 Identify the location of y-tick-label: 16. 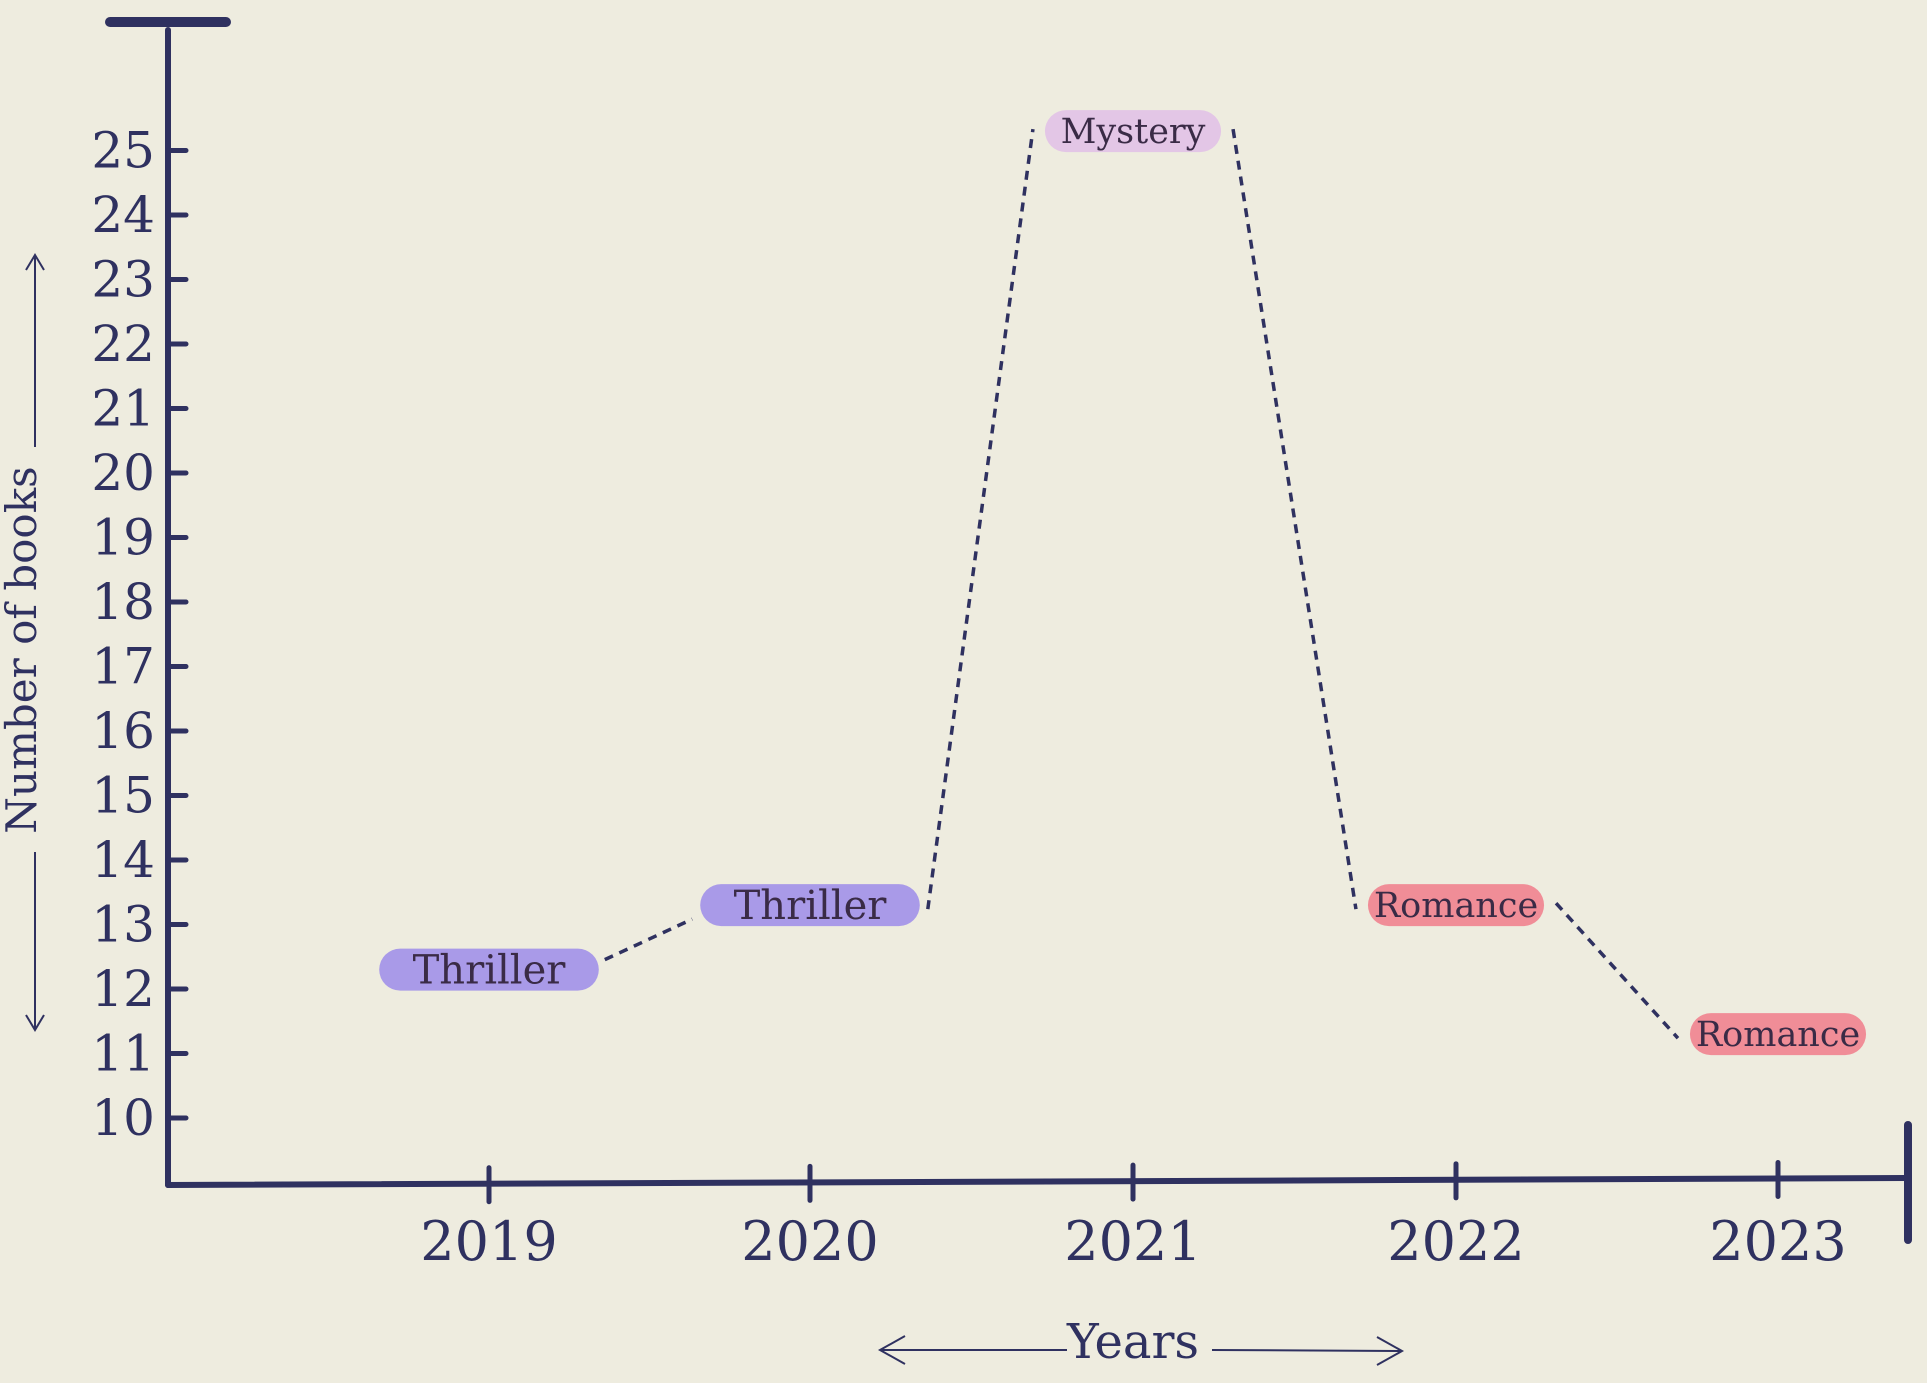
(123, 731).